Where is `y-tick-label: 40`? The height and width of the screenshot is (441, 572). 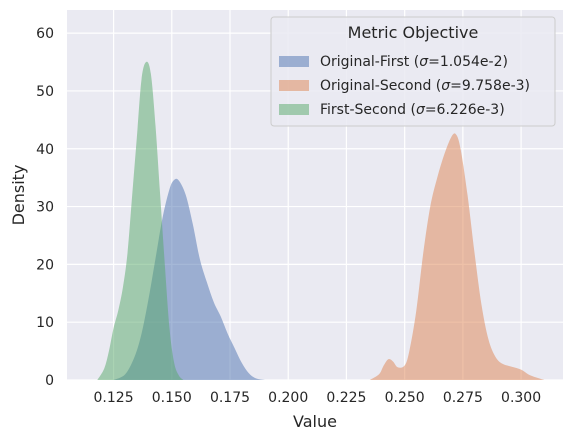 y-tick-label: 40 is located at coordinates (45, 150).